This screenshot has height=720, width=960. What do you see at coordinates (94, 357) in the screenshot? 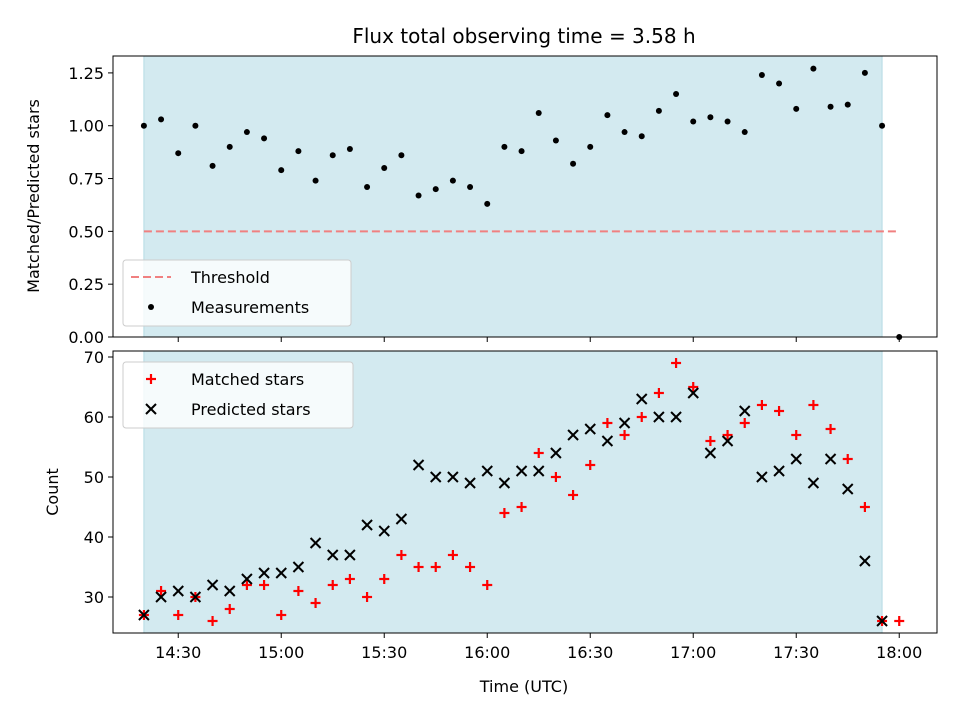
I see `y-tick-label: 70` at bounding box center [94, 357].